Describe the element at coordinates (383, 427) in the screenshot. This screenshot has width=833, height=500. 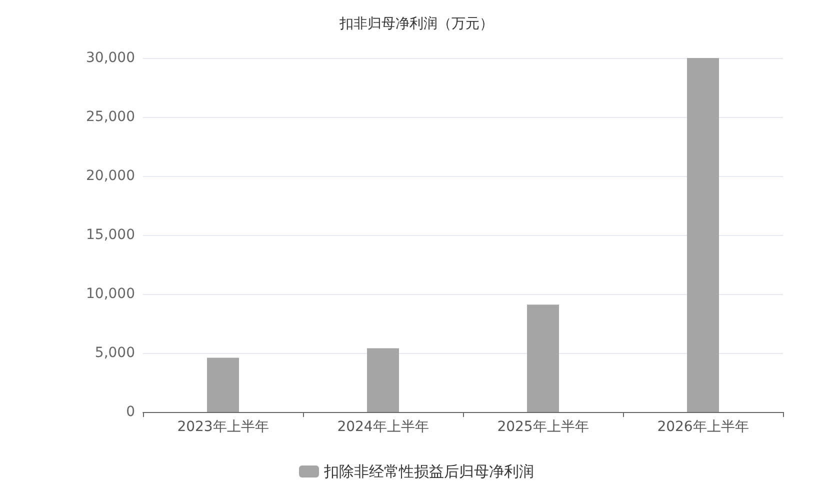
I see `x-tick-label: 2024年上半年` at that location.